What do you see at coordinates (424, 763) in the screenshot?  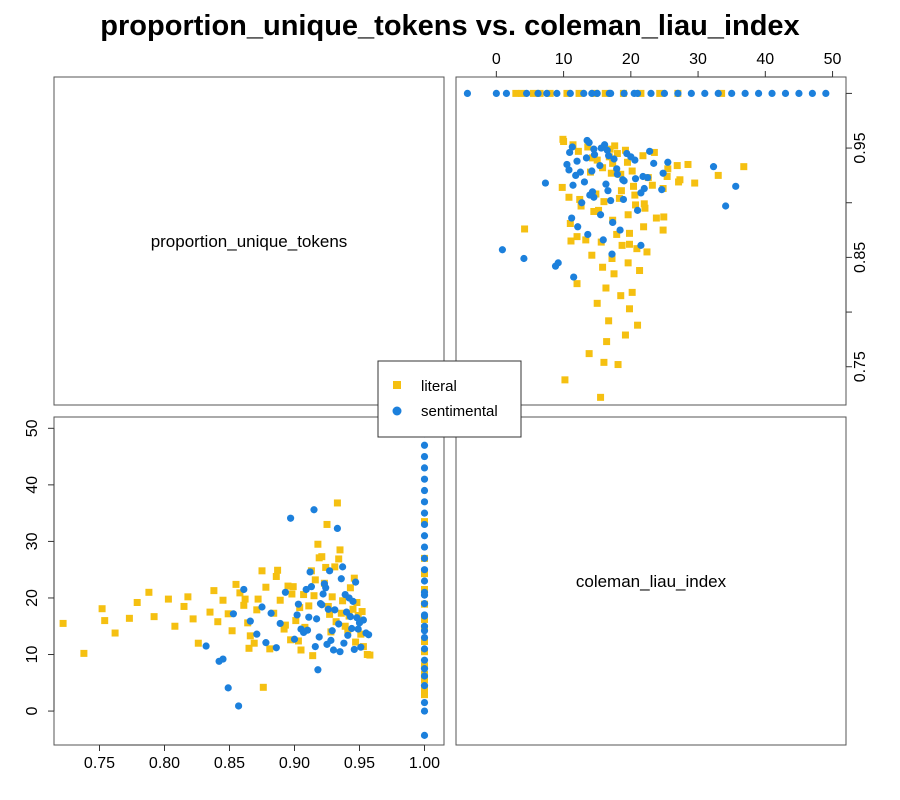 I see `x-tick-label-bottom: 1.00` at bounding box center [424, 763].